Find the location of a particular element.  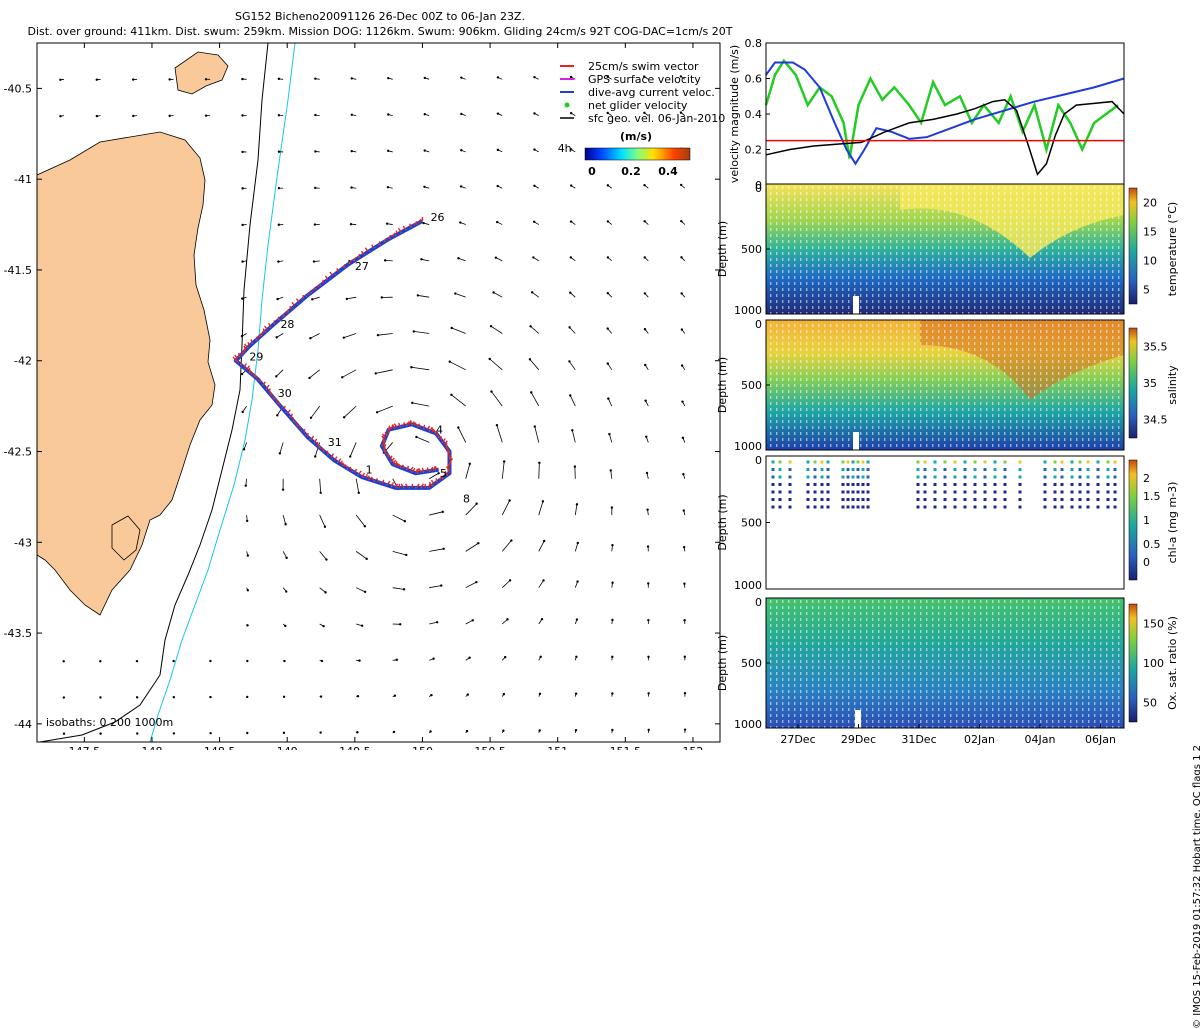

colorbar-tick-label: 0 is located at coordinates (1146, 562).